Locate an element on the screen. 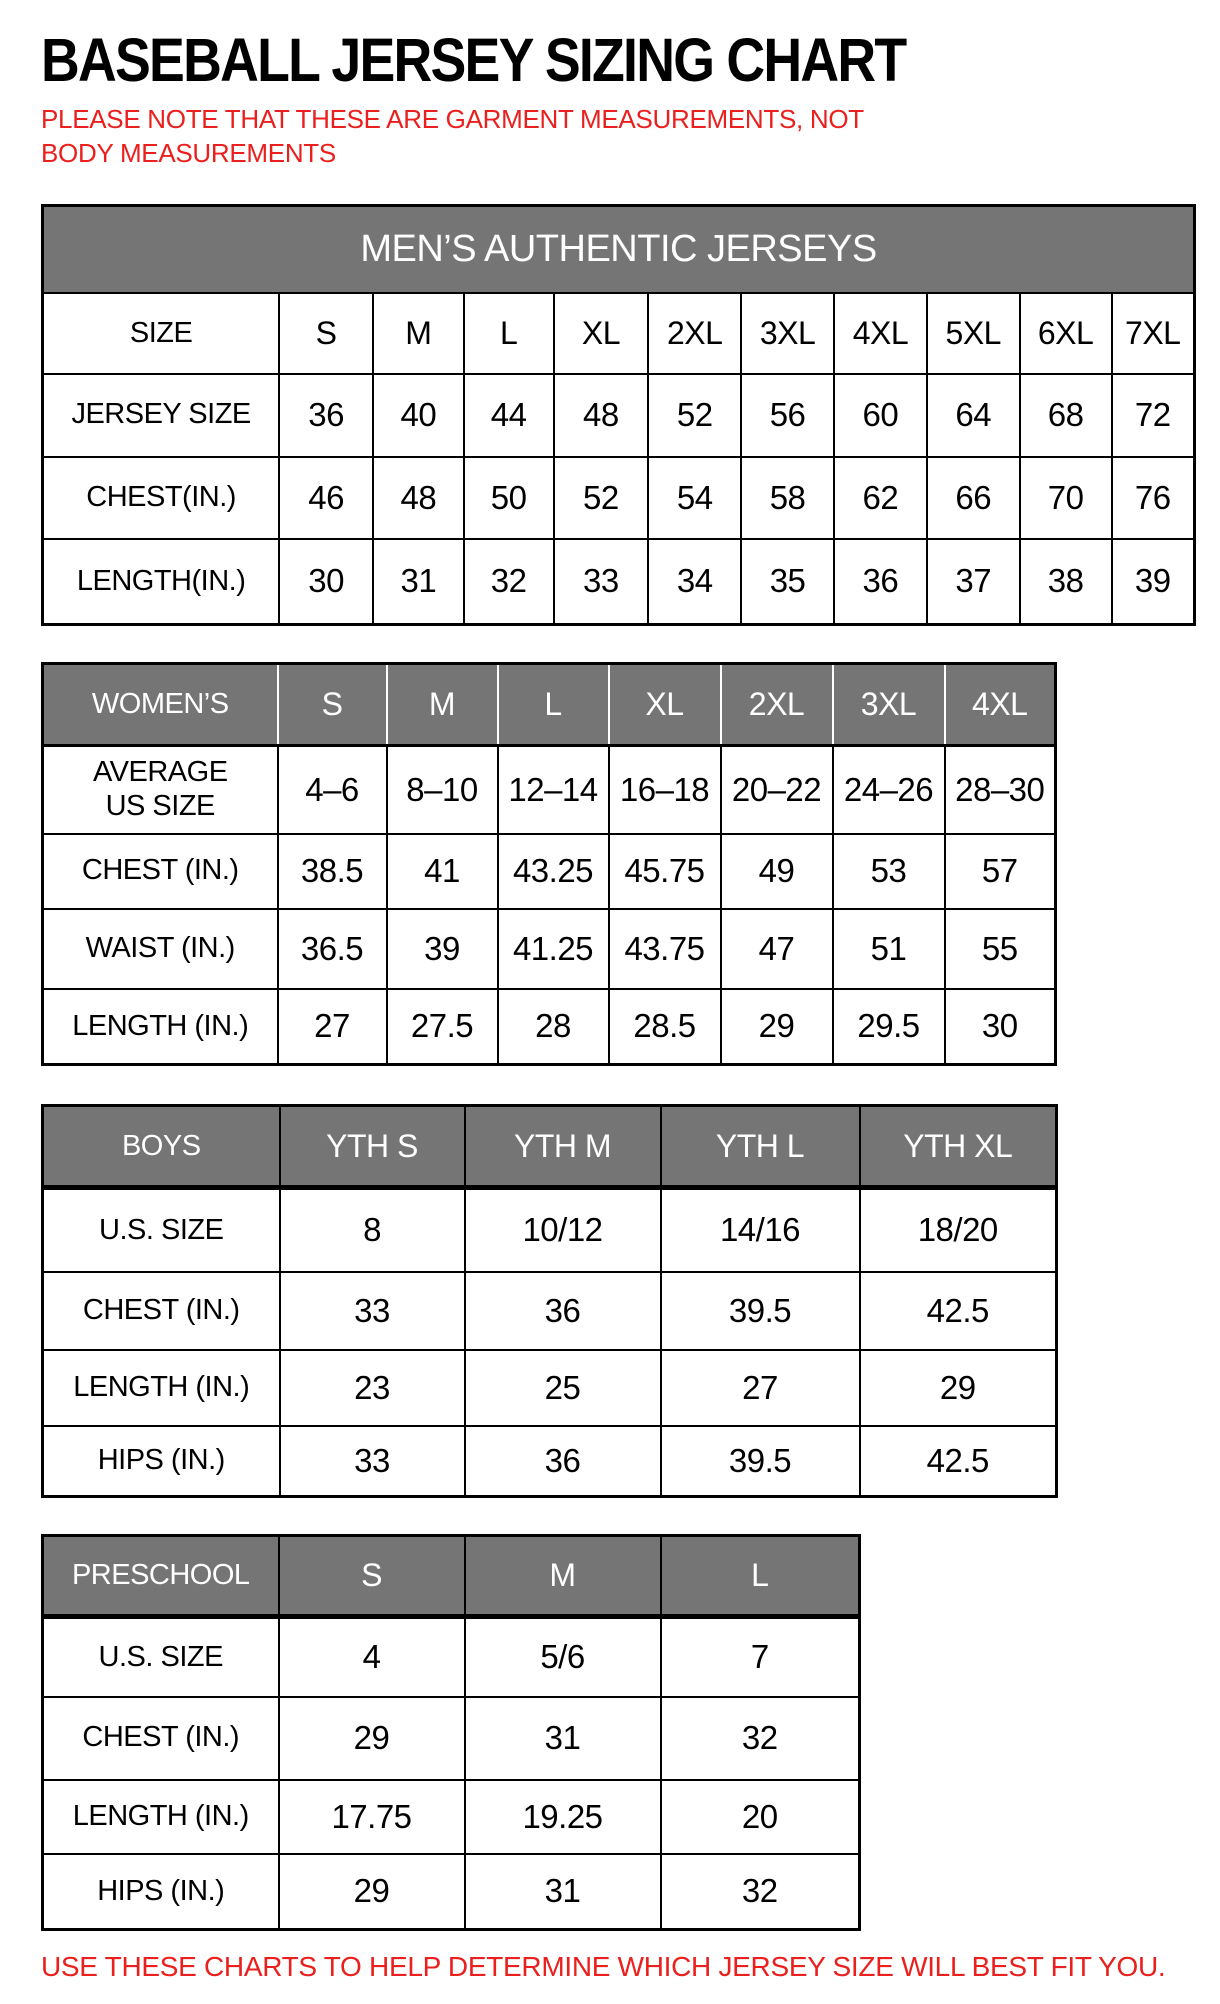  table-row: LENGTH (IN.) 23 25 27 29 is located at coordinates (549, 1387).